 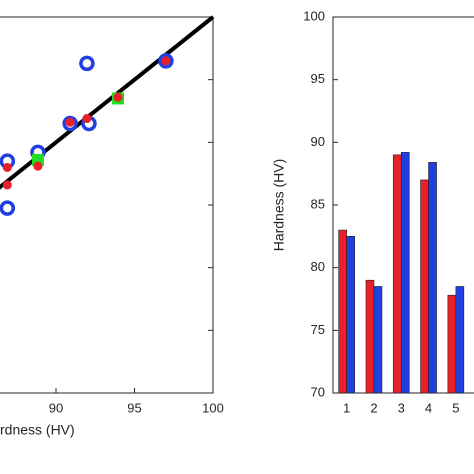 I want to click on y-tick-label: 100, so click(x=314, y=15).